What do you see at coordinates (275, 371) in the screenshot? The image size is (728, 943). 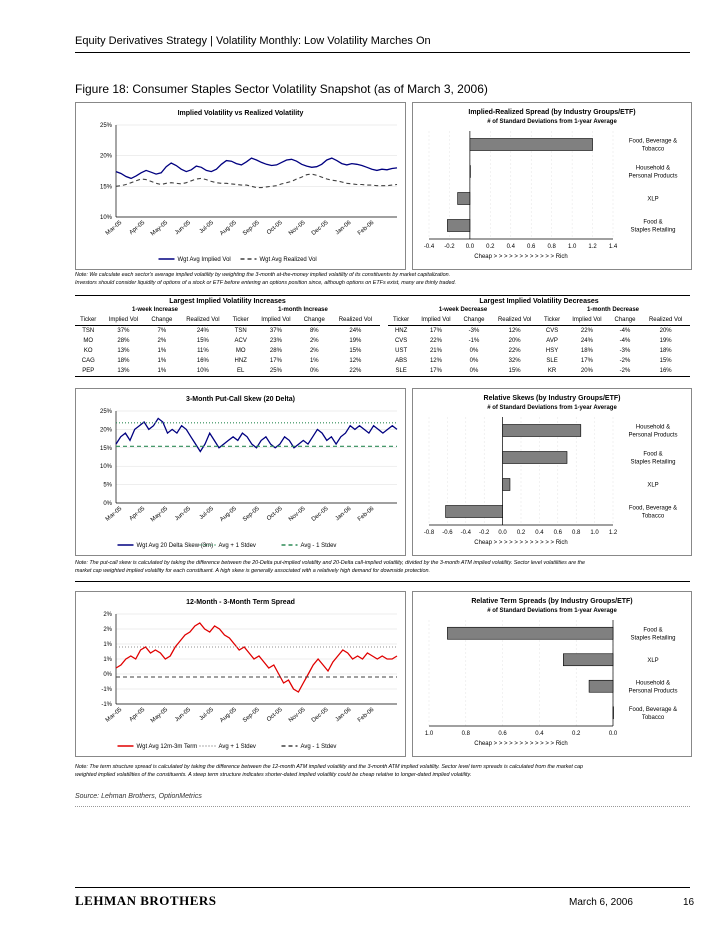 I see `table-cell: 25%` at bounding box center [275, 371].